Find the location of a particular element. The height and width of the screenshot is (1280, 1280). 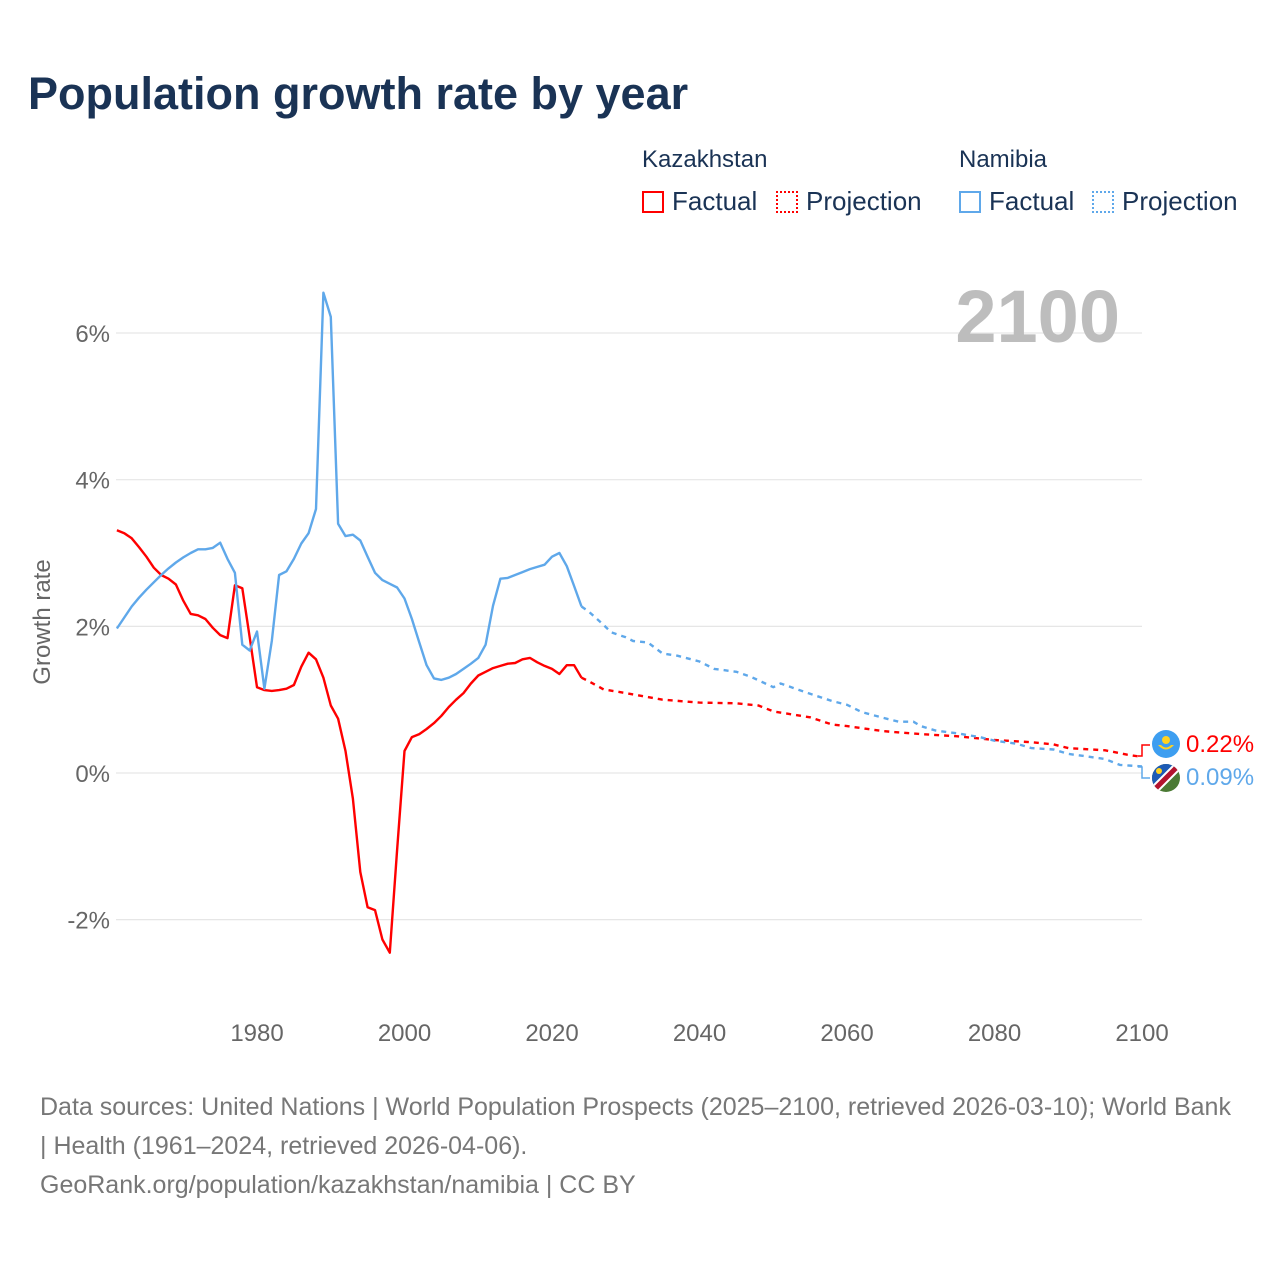

legend-kazakhstan-projection: Projection is located at coordinates (849, 201).